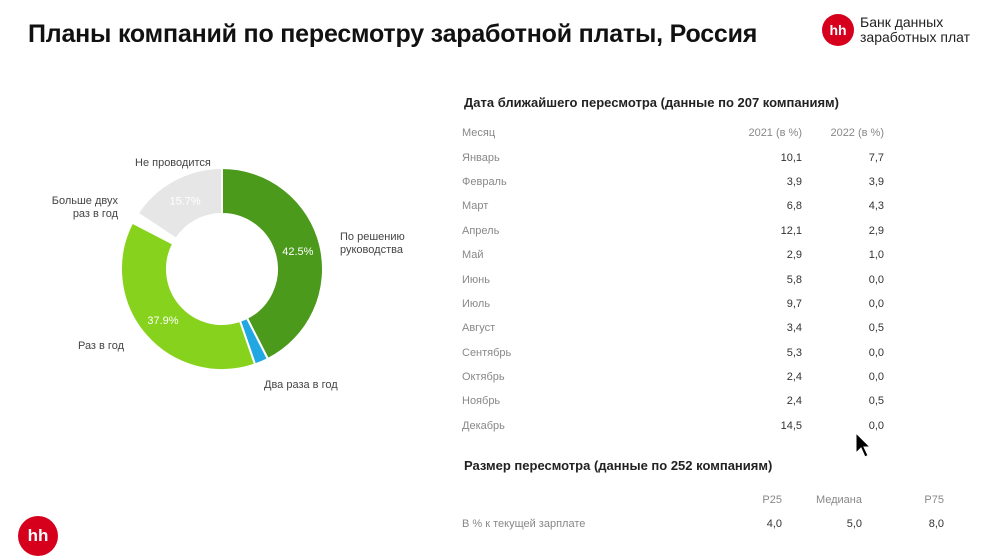 The height and width of the screenshot is (556, 984). What do you see at coordinates (476, 303) in the screenshot?
I see `month-cell: Июль` at bounding box center [476, 303].